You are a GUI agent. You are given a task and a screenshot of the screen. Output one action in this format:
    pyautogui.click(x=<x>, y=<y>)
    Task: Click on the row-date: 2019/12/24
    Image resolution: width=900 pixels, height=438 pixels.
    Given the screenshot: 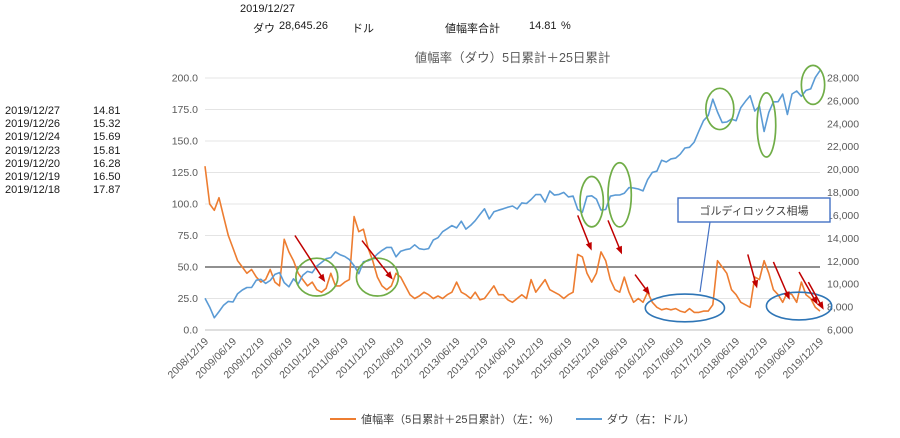 What is the action you would take?
    pyautogui.click(x=33, y=137)
    